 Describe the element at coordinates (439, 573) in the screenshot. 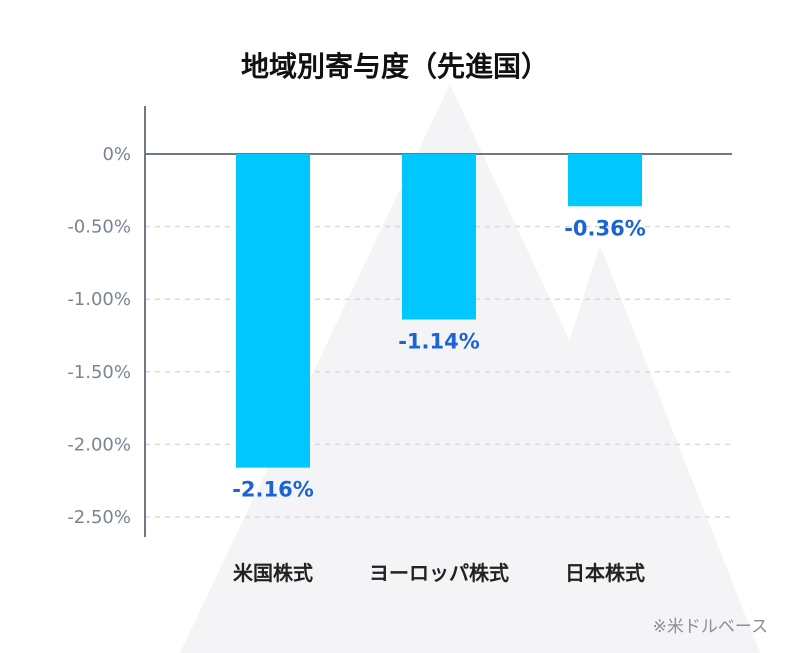

I see `x-category-label: ヨーロッパ株式` at that location.